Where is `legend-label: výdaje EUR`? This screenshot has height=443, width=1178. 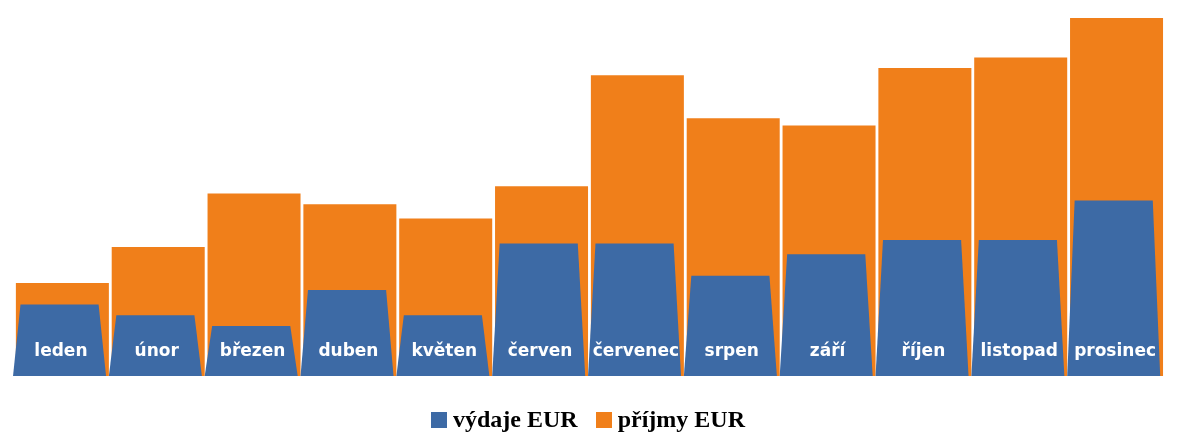 legend-label: výdaje EUR is located at coordinates (515, 419).